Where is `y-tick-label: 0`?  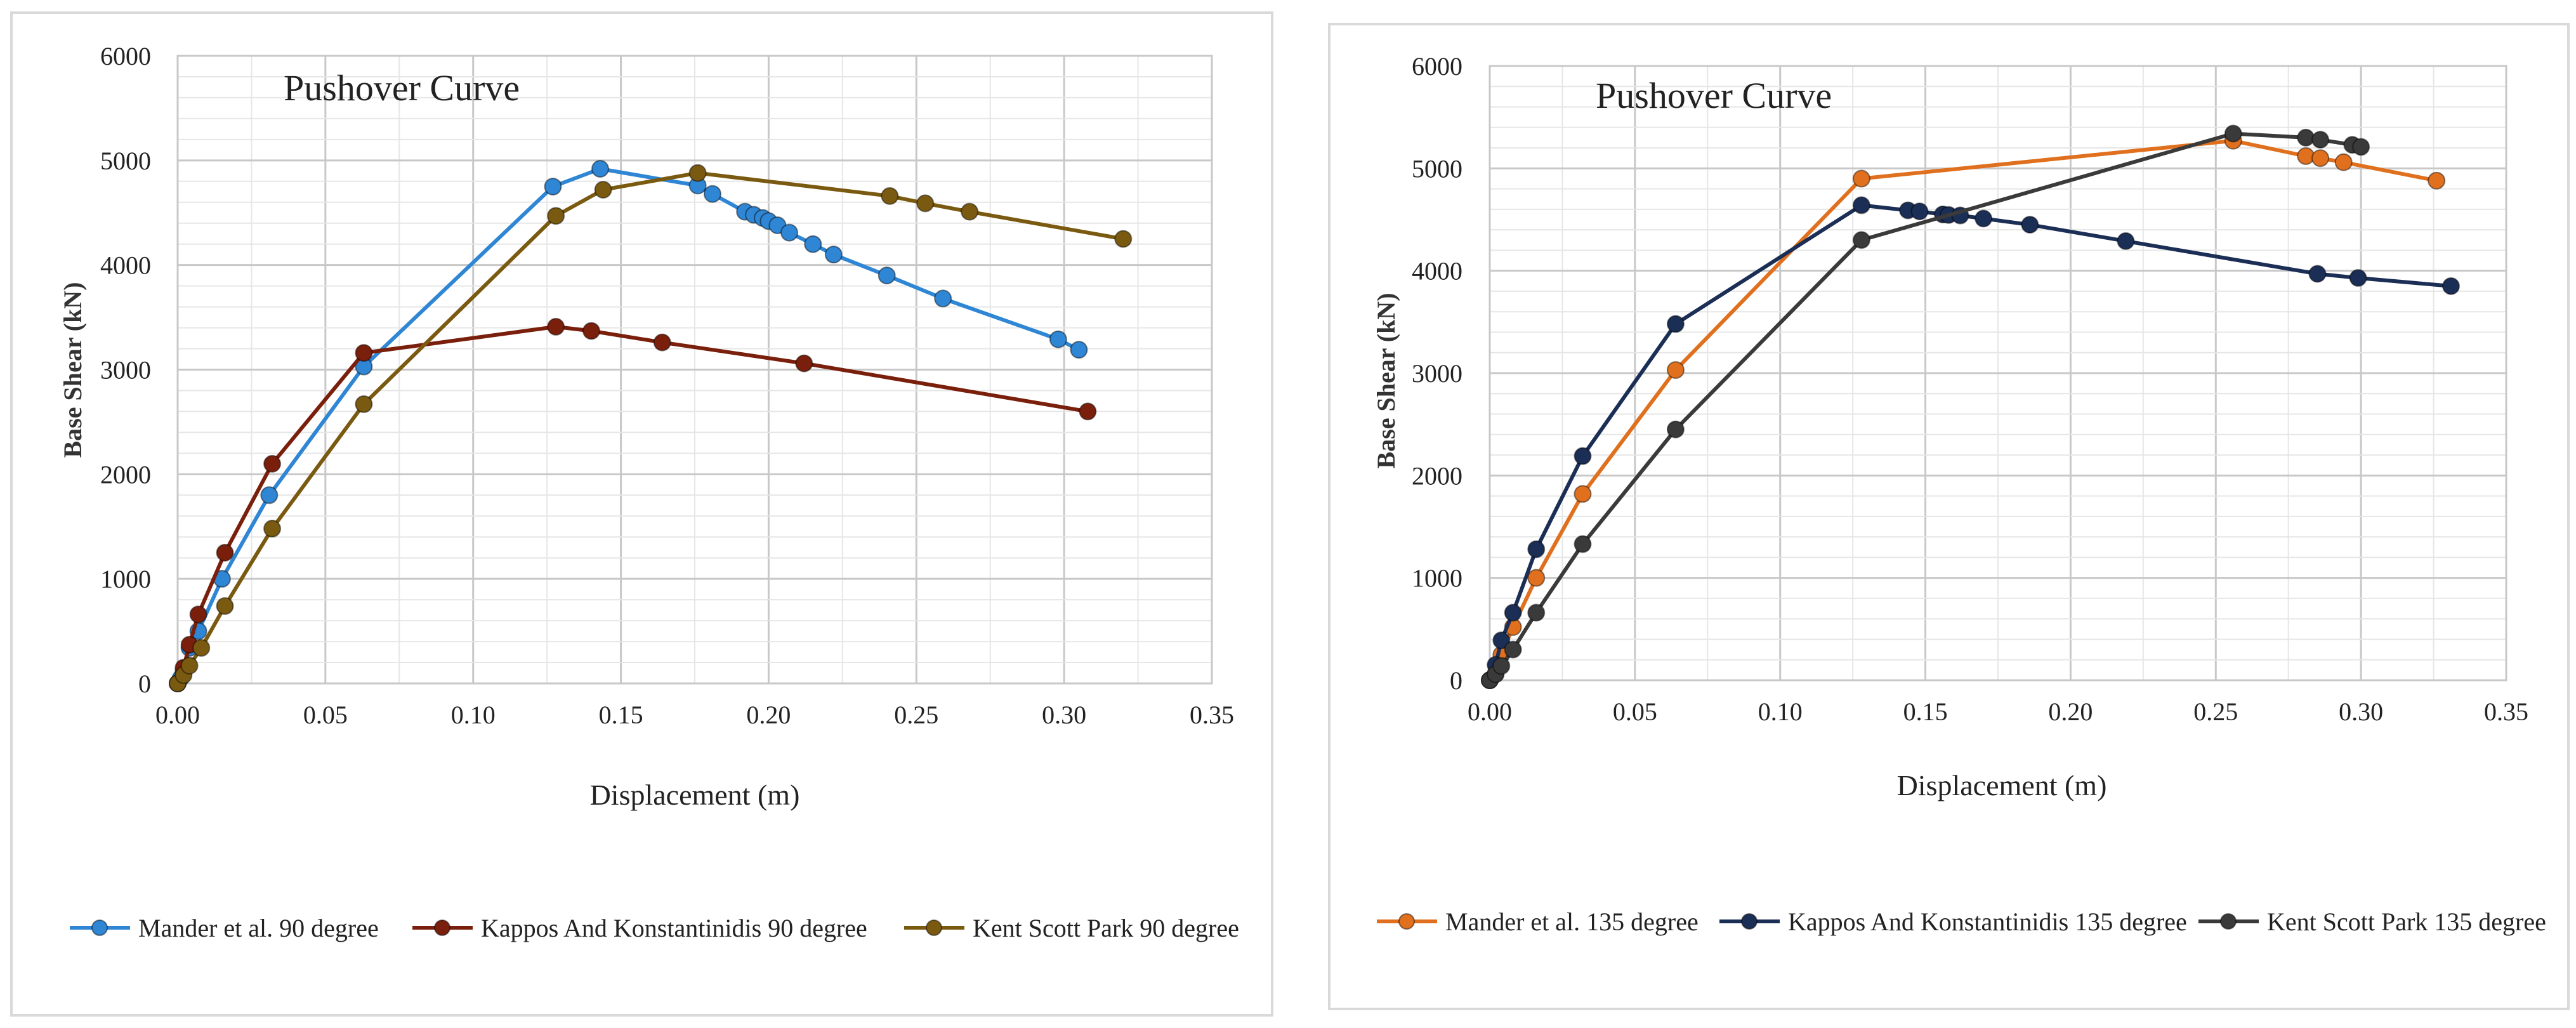
y-tick-label: 0 is located at coordinates (144, 683).